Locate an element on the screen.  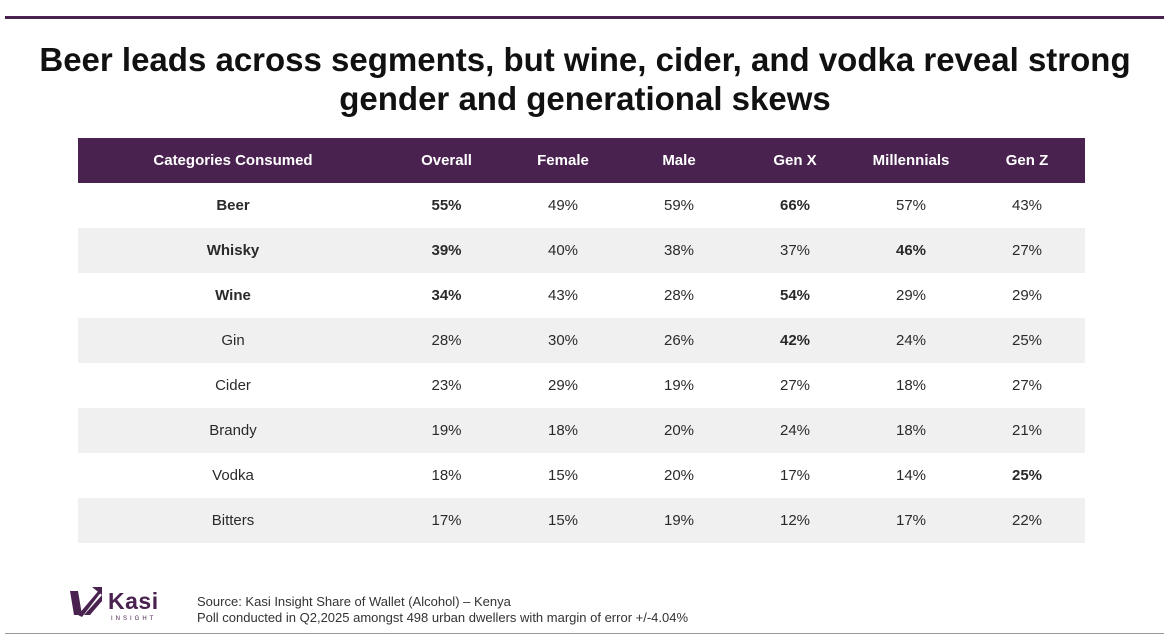
column-header: Categories Consumed is located at coordinates (233, 160).